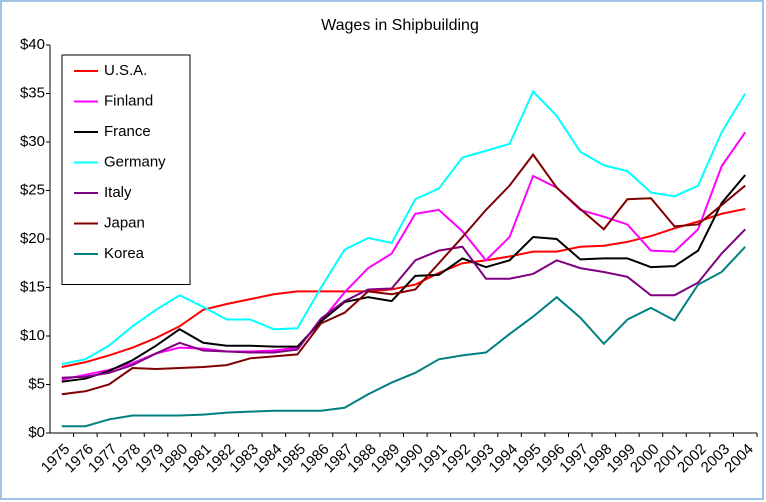 Image resolution: width=766 pixels, height=502 pixels. Describe the element at coordinates (135, 161) in the screenshot. I see `legend-label: Germany` at that location.